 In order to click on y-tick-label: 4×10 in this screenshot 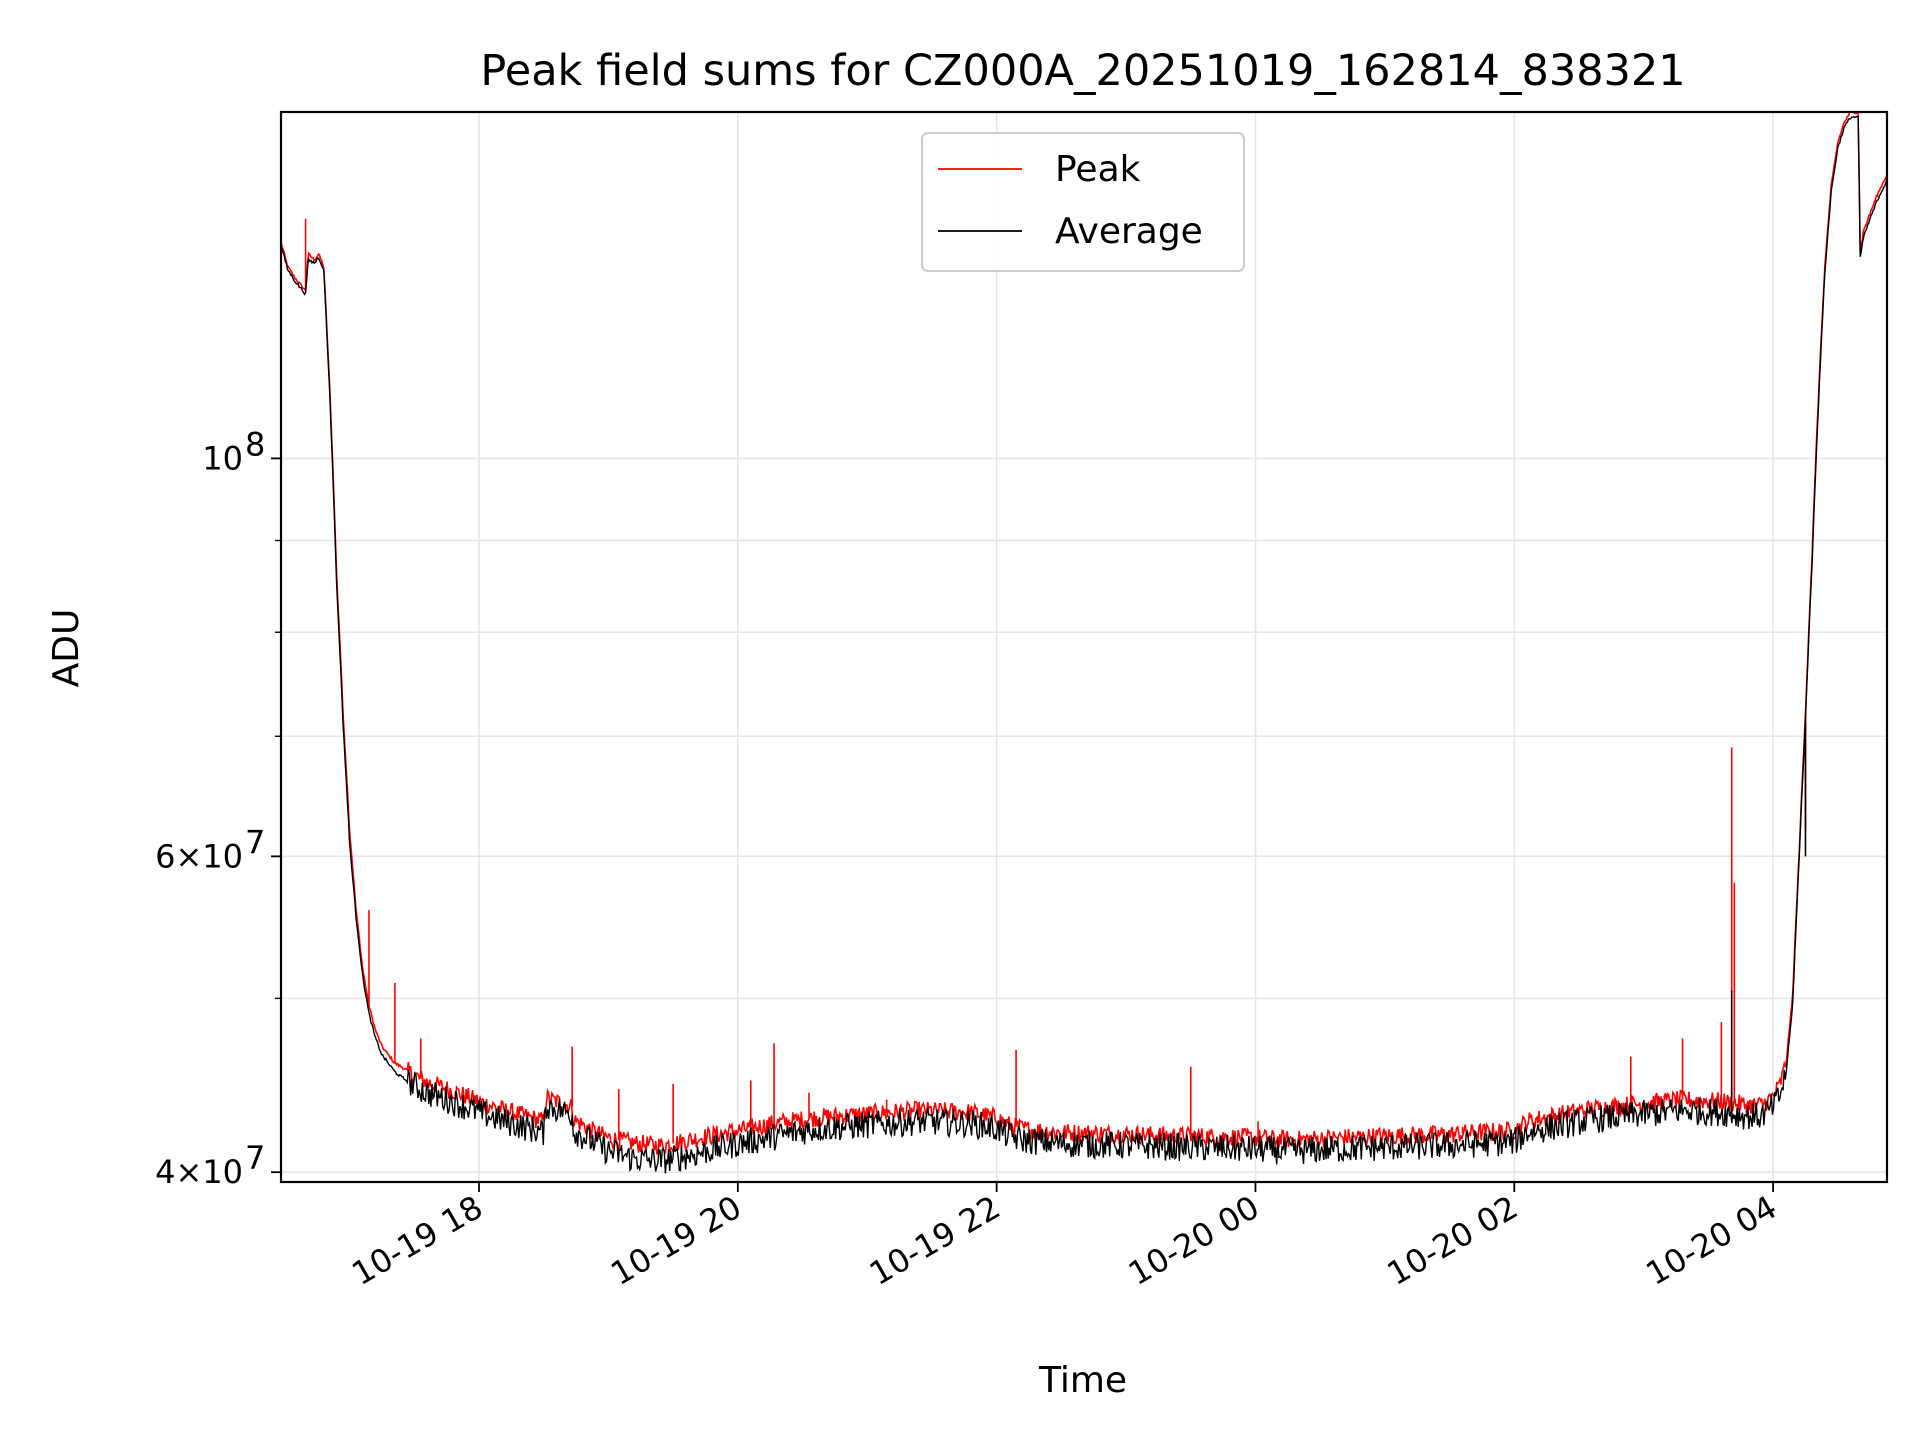, I will do `click(199, 1172)`.